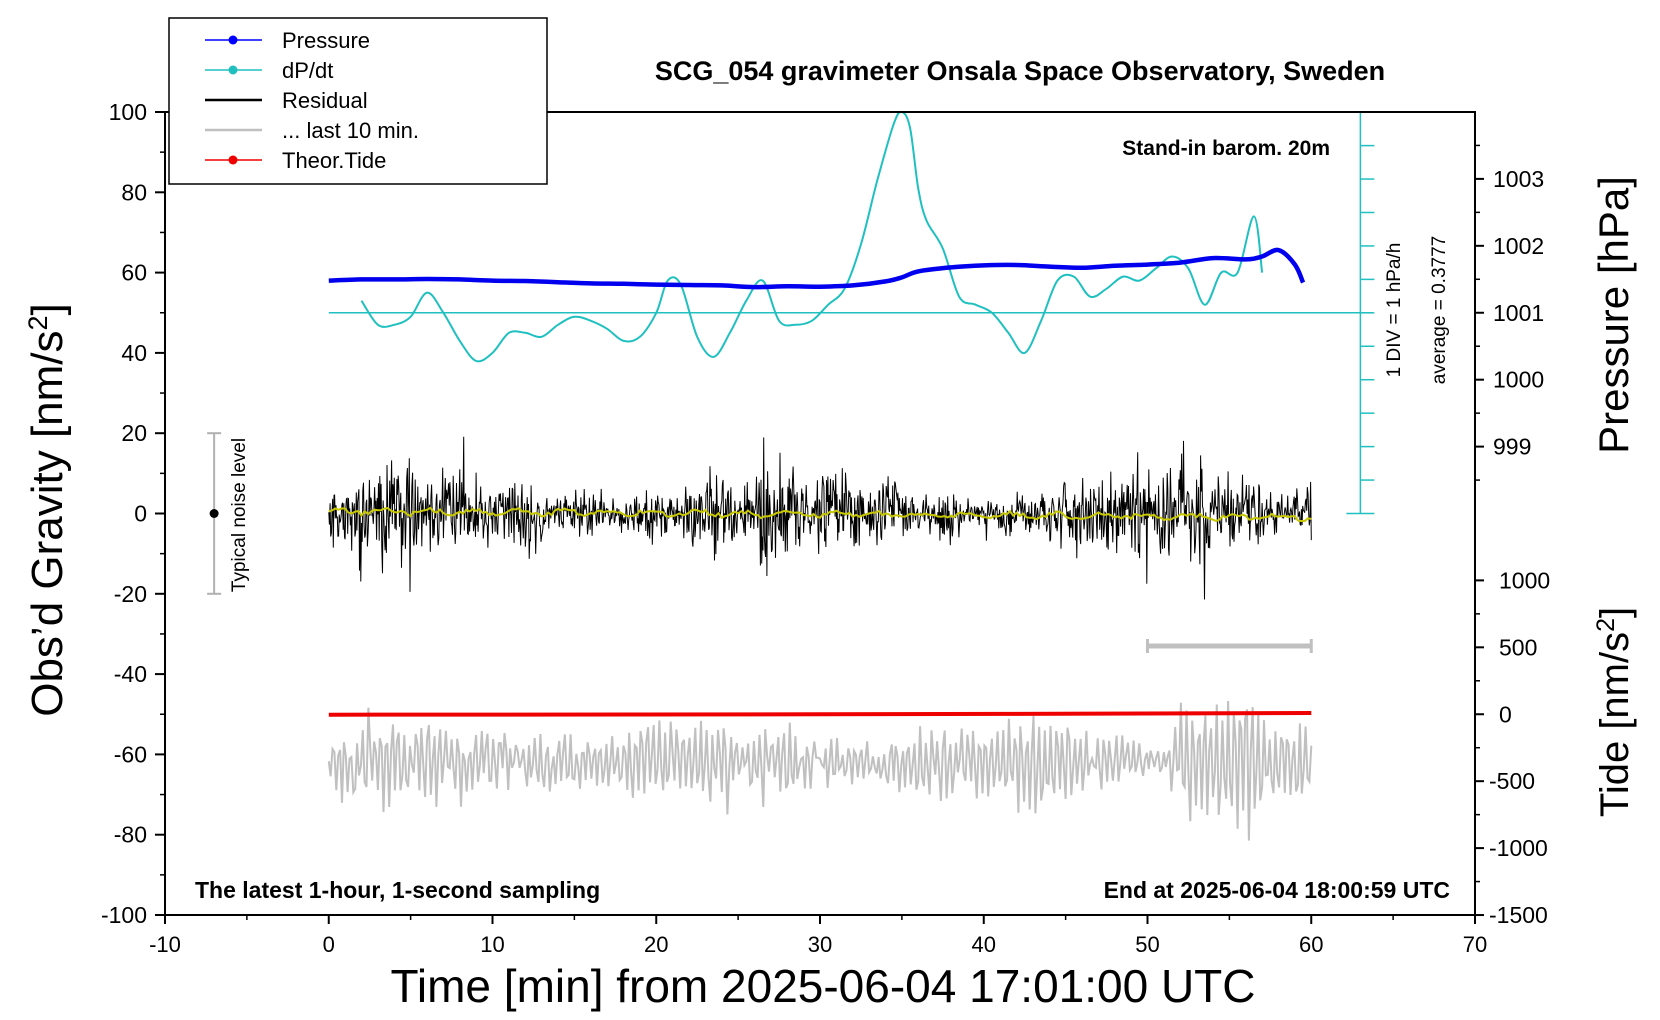 The width and height of the screenshot is (1660, 1020). I want to click on end-time-note: End at 2025-06-04 18:00:59 UTC, so click(1277, 890).